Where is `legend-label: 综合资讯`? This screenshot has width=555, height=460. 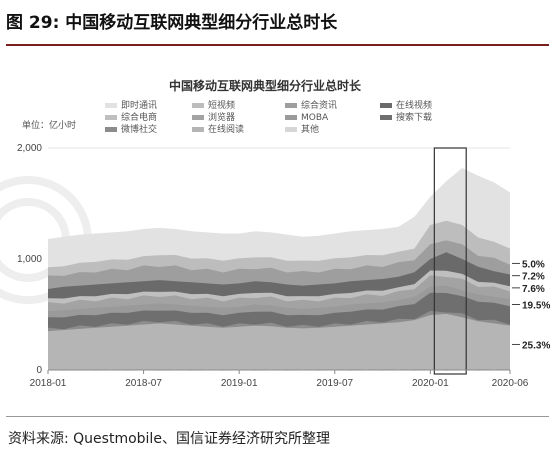
legend-label: 综合资讯 is located at coordinates (319, 105).